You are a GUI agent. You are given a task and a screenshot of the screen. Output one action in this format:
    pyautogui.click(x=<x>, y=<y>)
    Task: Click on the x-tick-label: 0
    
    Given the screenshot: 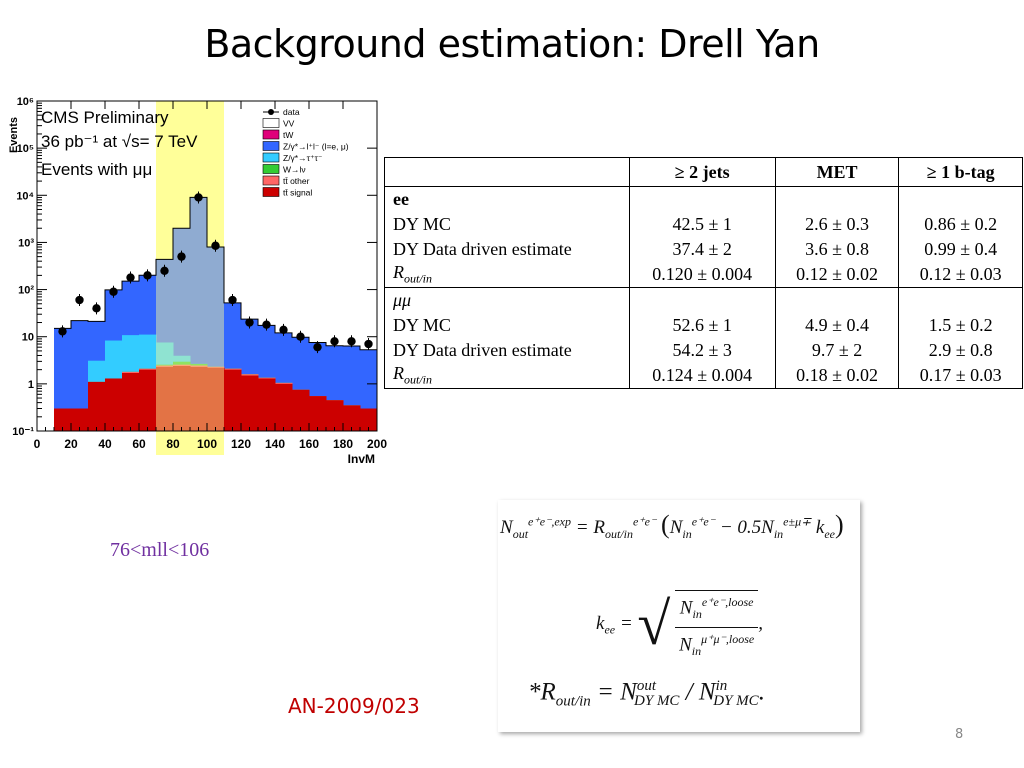 What is the action you would take?
    pyautogui.click(x=37, y=444)
    